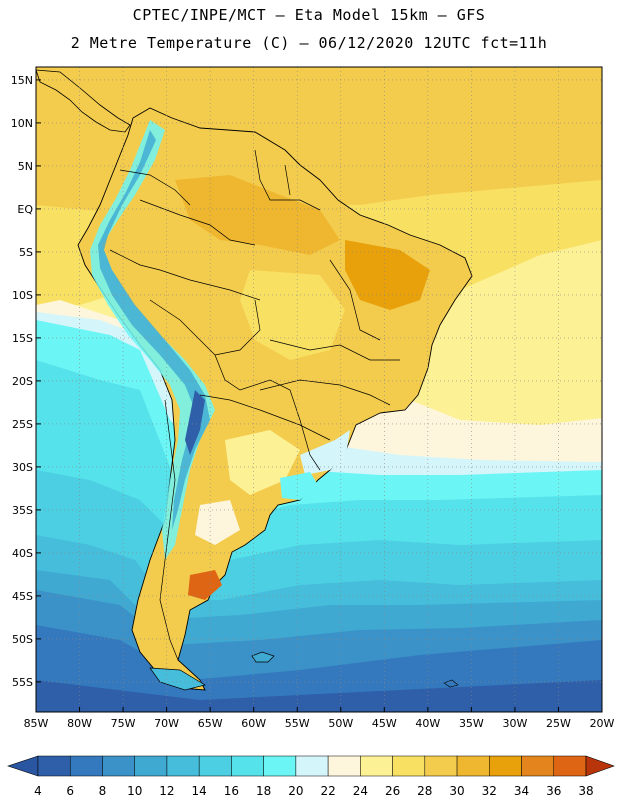  I want to click on lon-tick-label: 20W, so click(602, 723).